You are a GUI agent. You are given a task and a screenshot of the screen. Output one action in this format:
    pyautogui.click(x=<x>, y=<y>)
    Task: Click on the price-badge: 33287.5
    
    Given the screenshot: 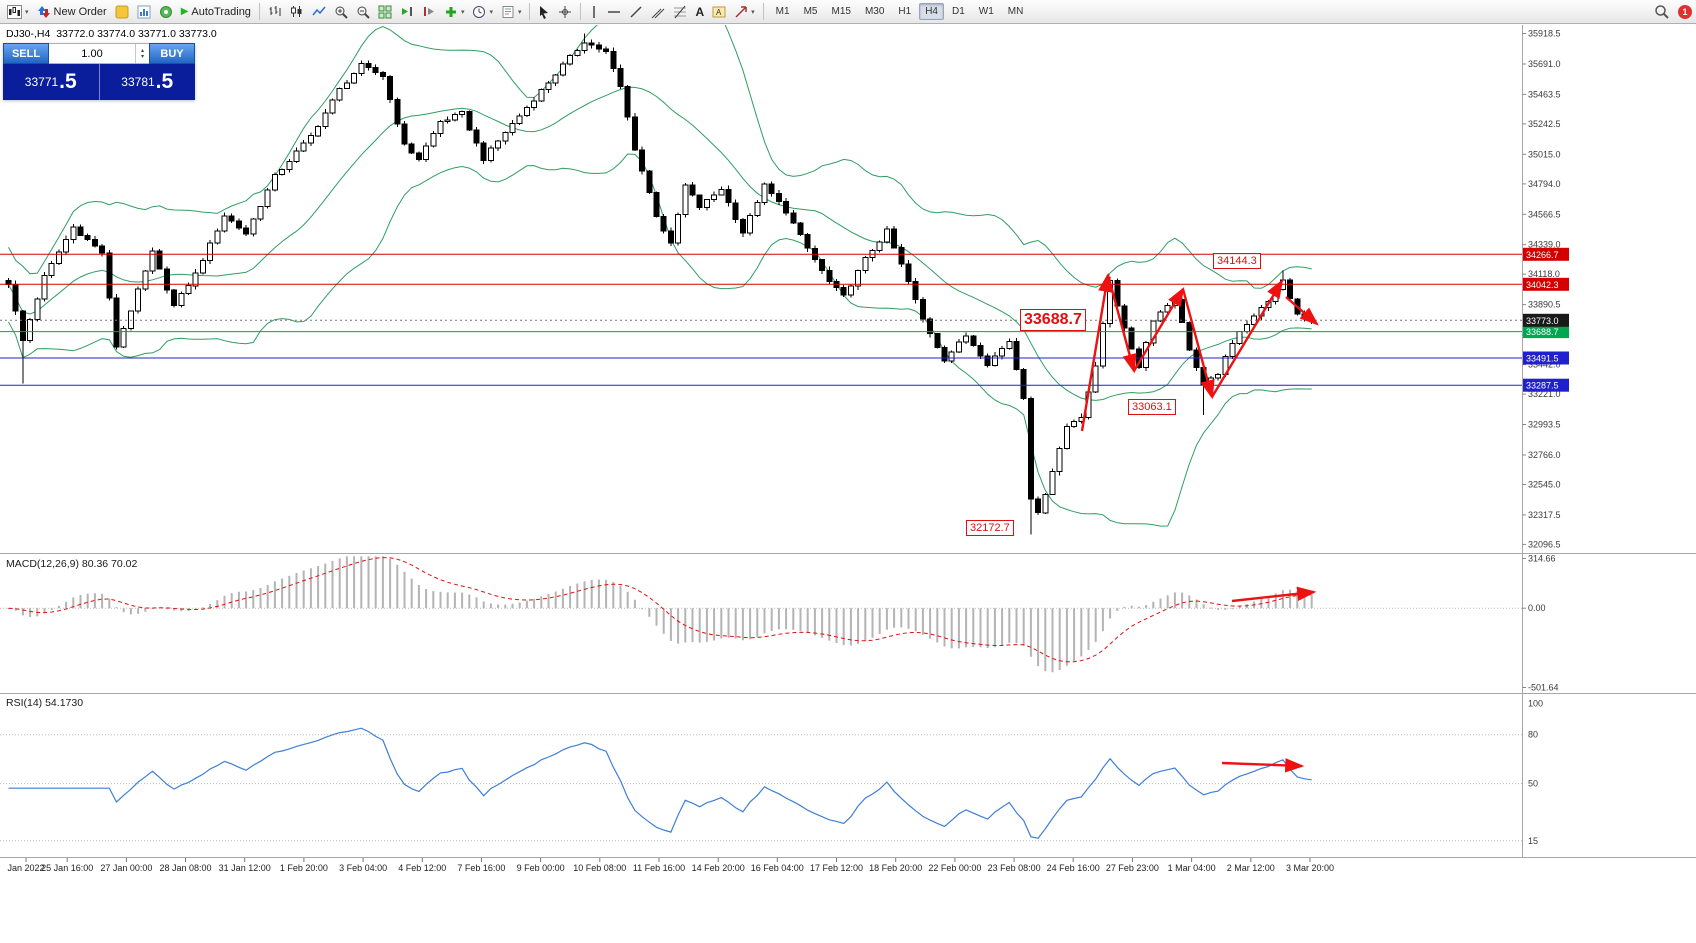 What is the action you would take?
    pyautogui.click(x=1546, y=385)
    